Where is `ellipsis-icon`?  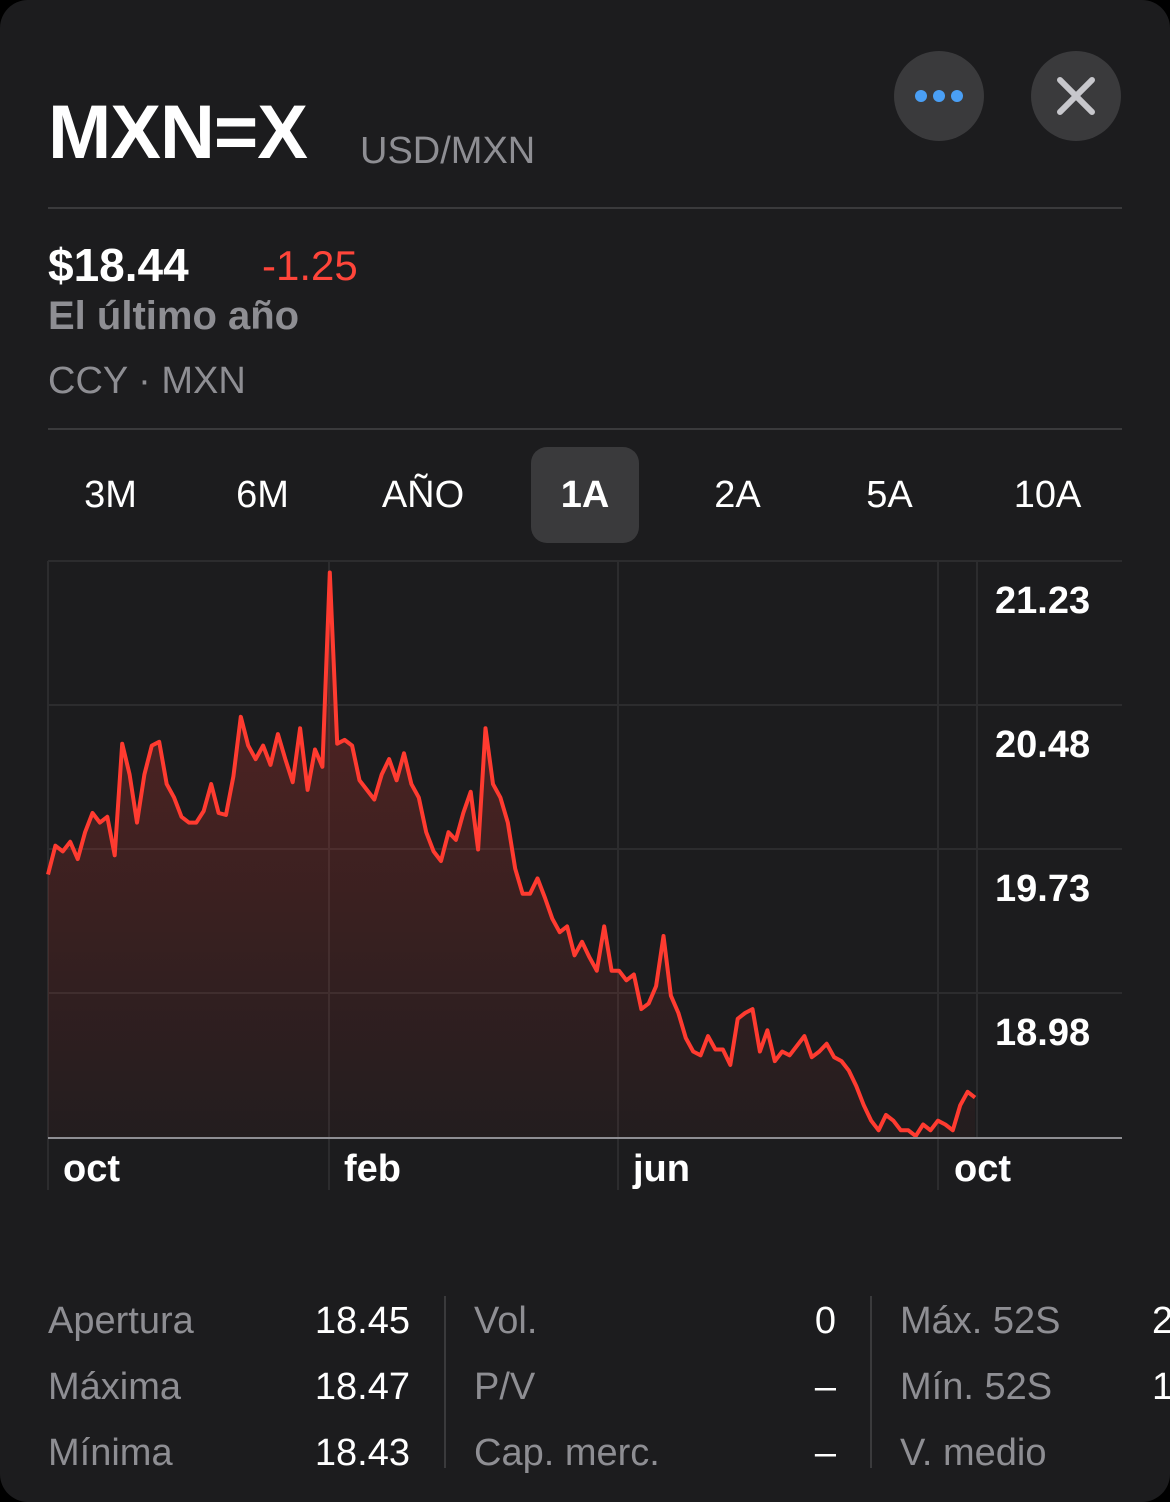
ellipsis-icon is located at coordinates (939, 96).